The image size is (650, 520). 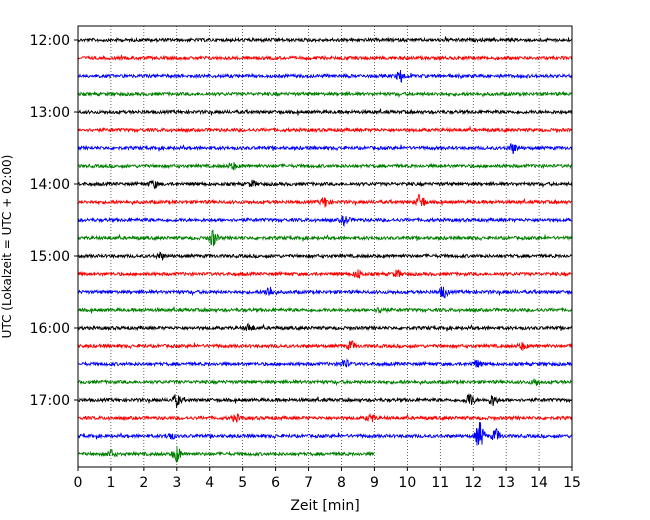 I want to click on y-tick-label: 17:00, so click(x=50, y=401).